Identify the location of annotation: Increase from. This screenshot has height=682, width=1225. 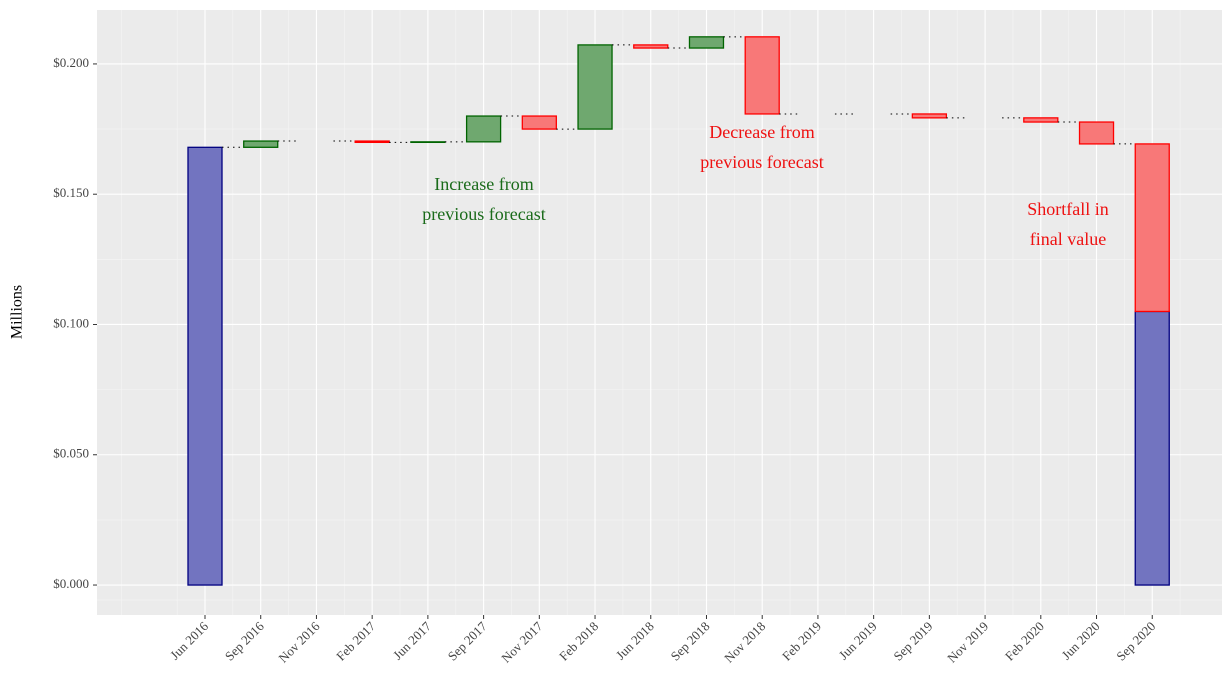
(483, 184).